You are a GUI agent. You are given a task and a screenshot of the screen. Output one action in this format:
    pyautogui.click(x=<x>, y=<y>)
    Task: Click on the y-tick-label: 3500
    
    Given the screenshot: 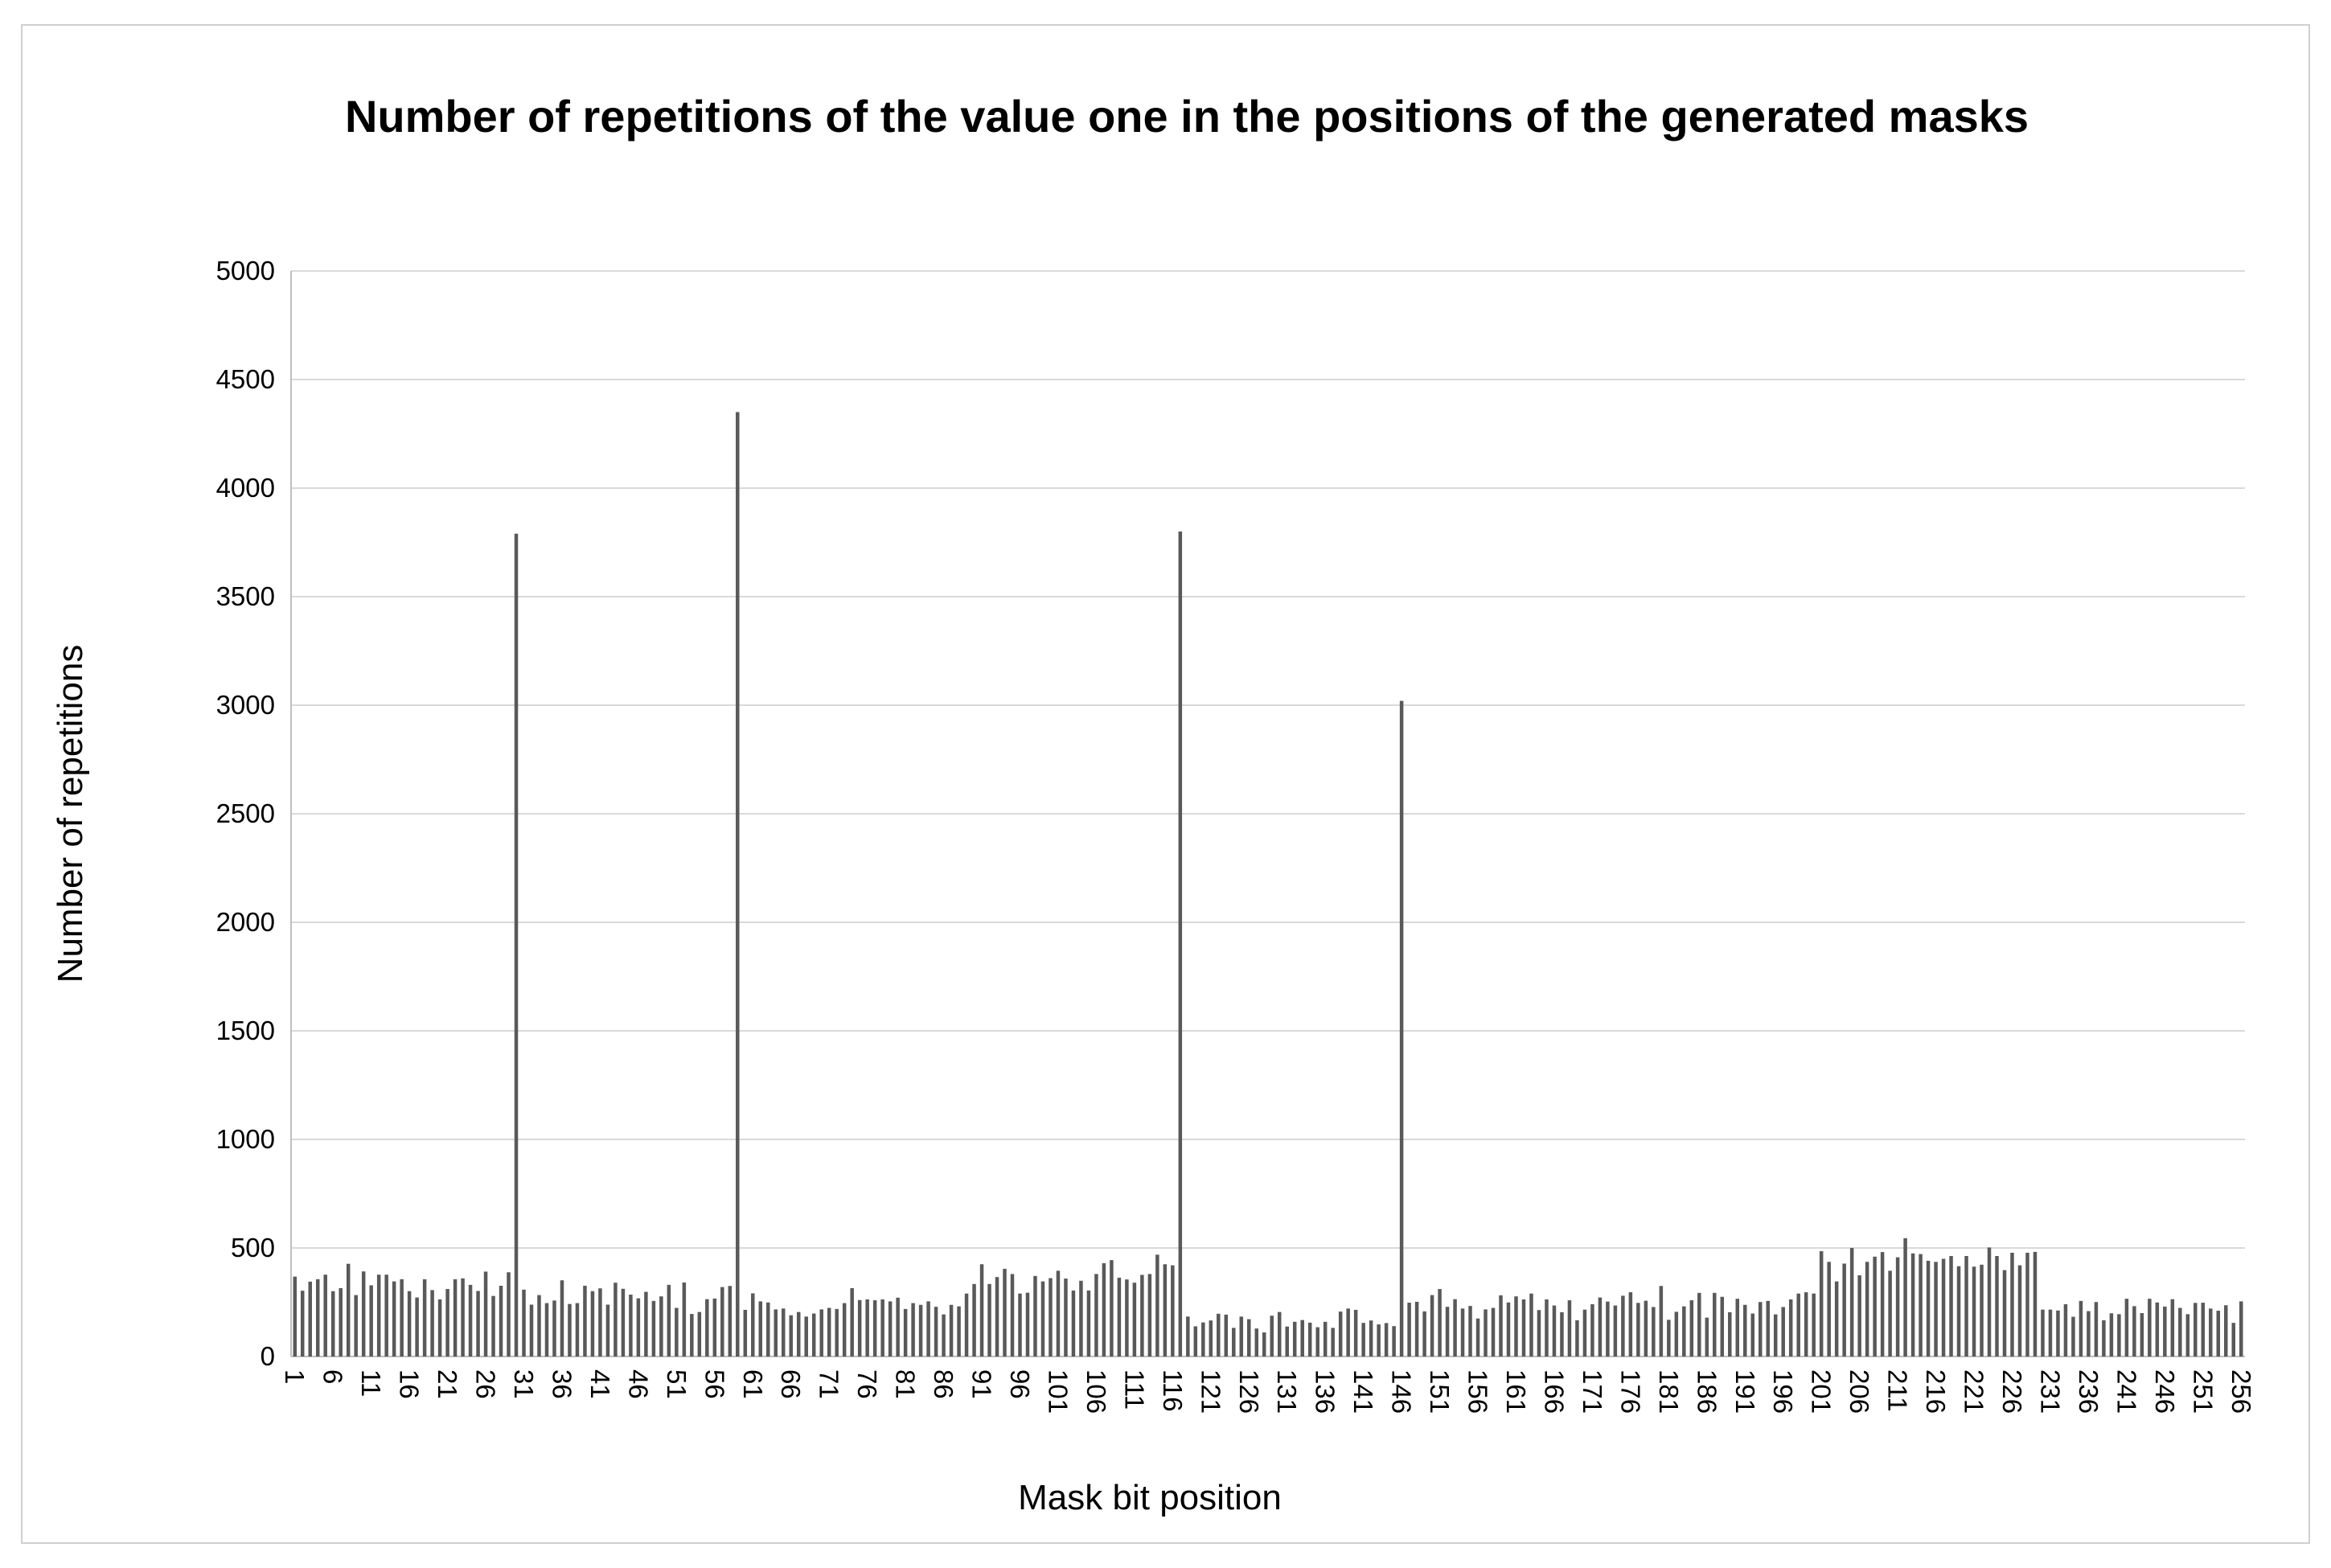 What is the action you would take?
    pyautogui.click(x=245, y=596)
    